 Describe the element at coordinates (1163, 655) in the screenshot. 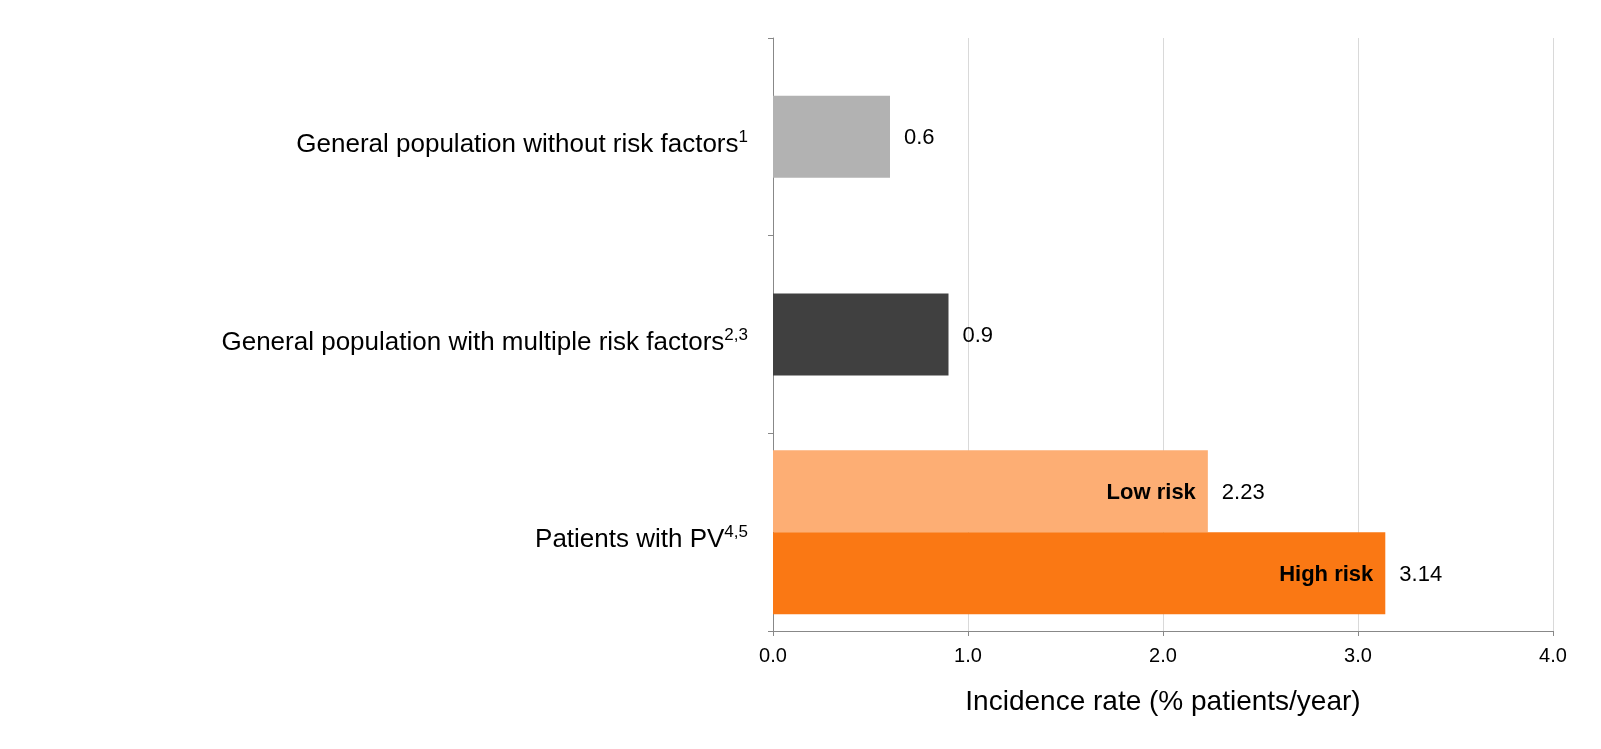

I see `x-tick-label: 2.0` at that location.